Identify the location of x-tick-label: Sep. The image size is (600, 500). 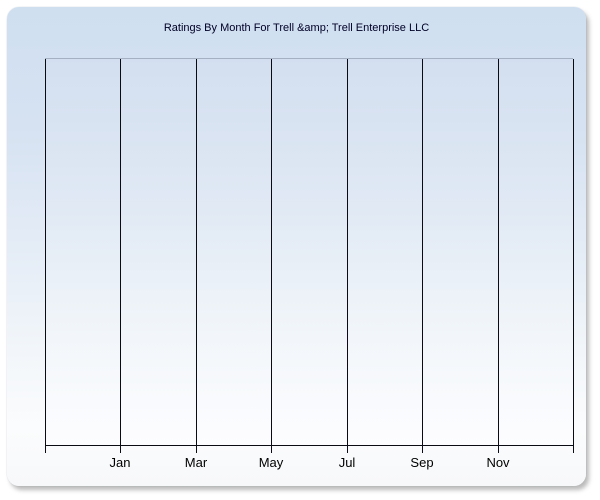
(422, 462).